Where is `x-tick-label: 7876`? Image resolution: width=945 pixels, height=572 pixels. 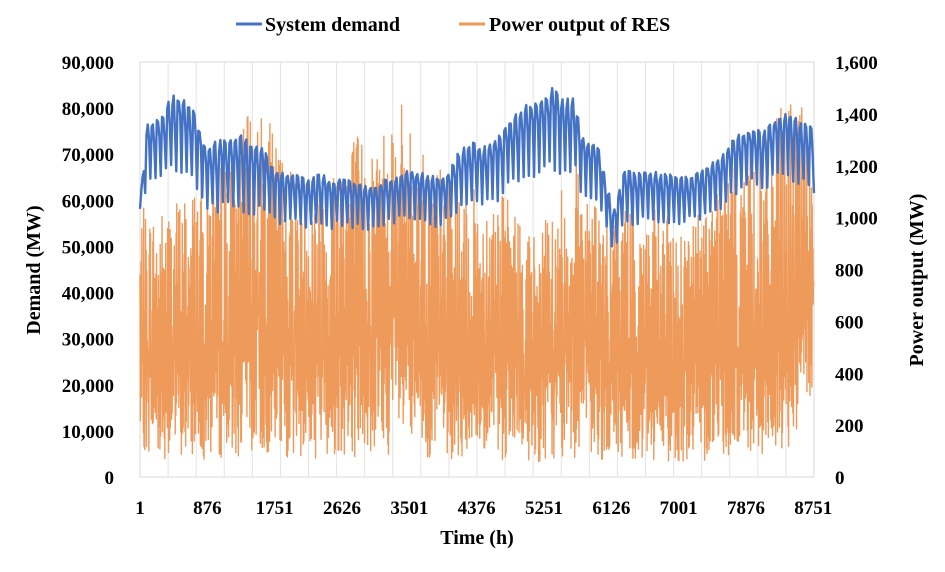
x-tick-label: 7876 is located at coordinates (746, 508).